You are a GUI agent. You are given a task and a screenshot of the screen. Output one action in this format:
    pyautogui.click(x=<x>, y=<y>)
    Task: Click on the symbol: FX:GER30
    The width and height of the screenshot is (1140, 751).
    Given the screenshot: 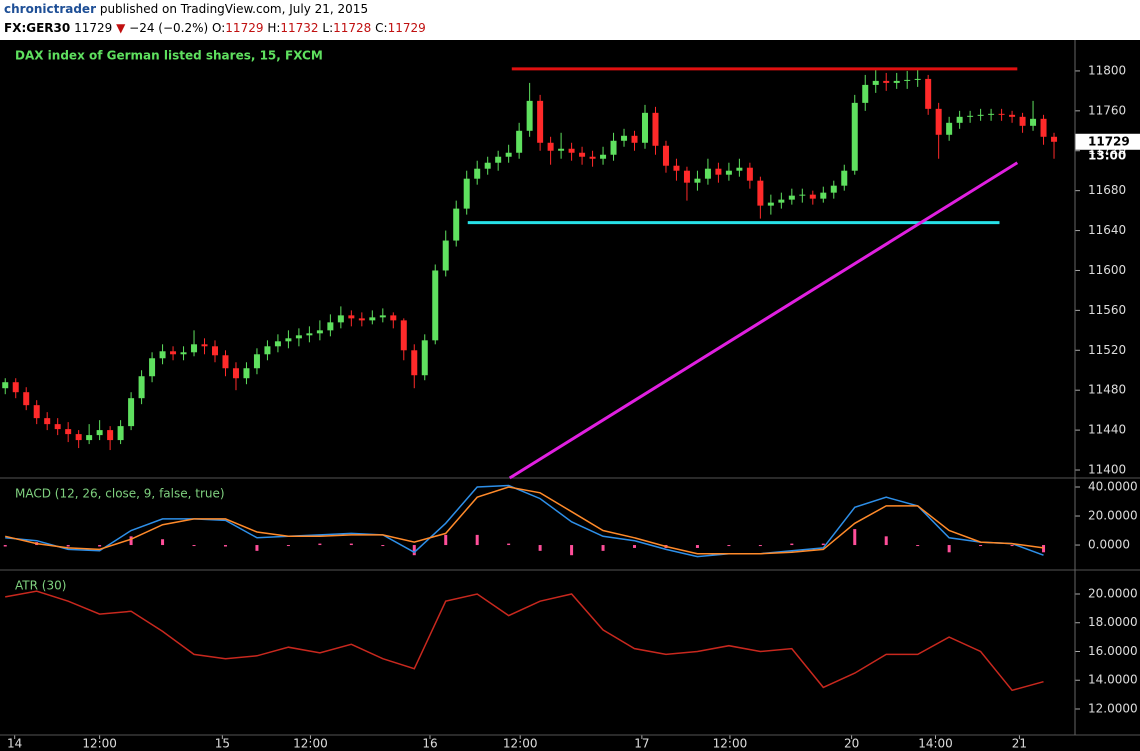 What is the action you would take?
    pyautogui.click(x=37, y=28)
    